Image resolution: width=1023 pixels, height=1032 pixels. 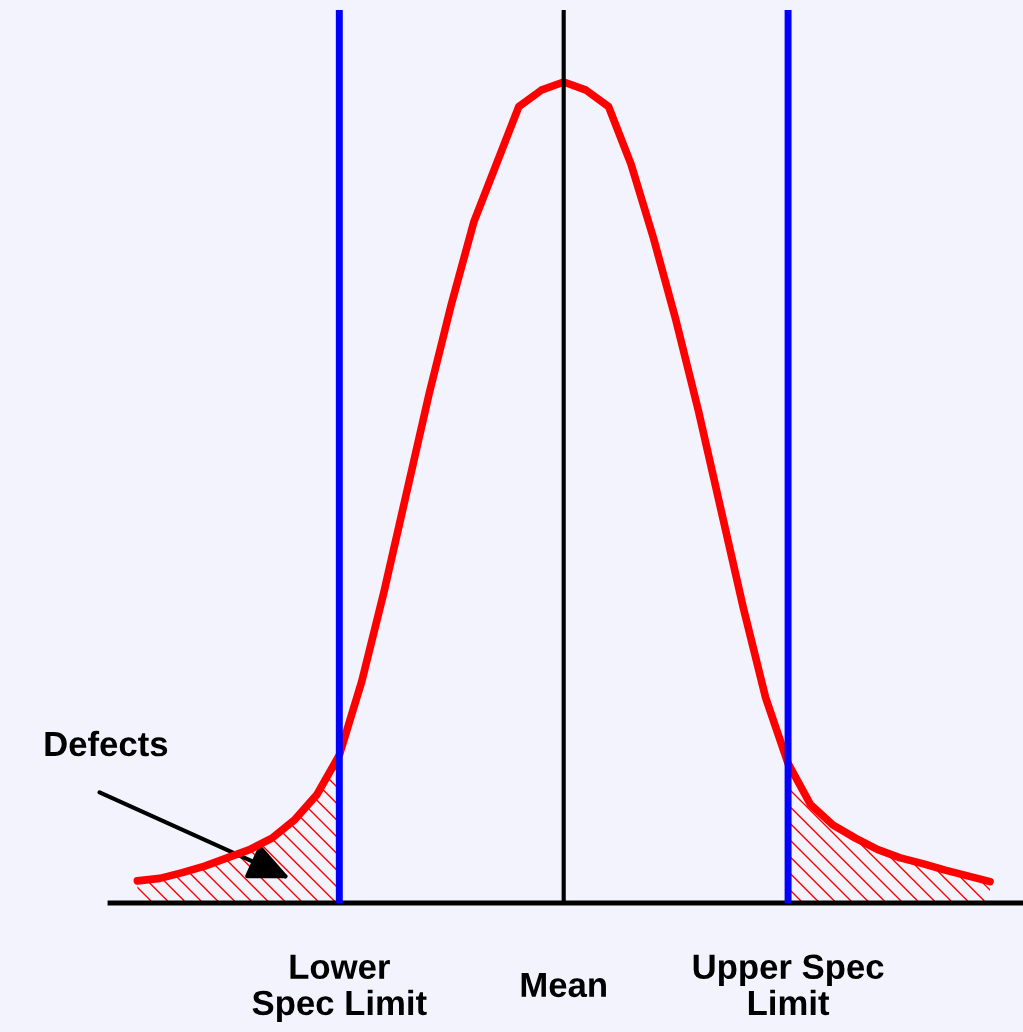 I want to click on x-tick-label: Lower Spec Limit, so click(x=339, y=988).